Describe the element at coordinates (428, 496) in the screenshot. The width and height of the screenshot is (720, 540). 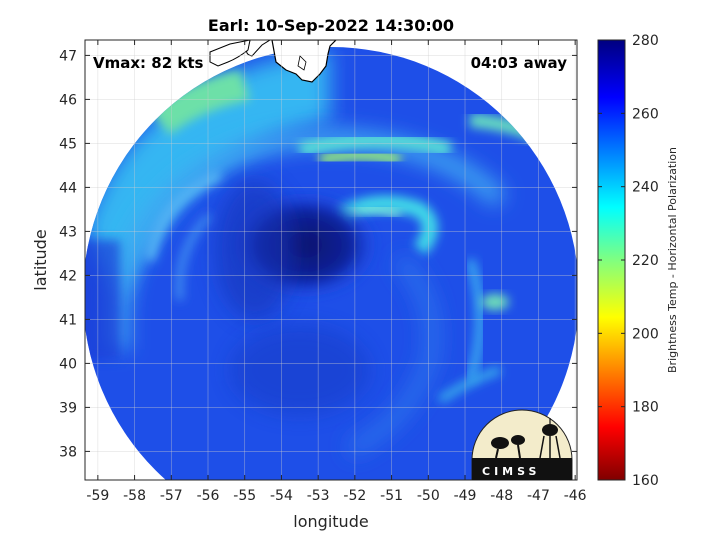
I see `x-tick-label: -50` at that location.